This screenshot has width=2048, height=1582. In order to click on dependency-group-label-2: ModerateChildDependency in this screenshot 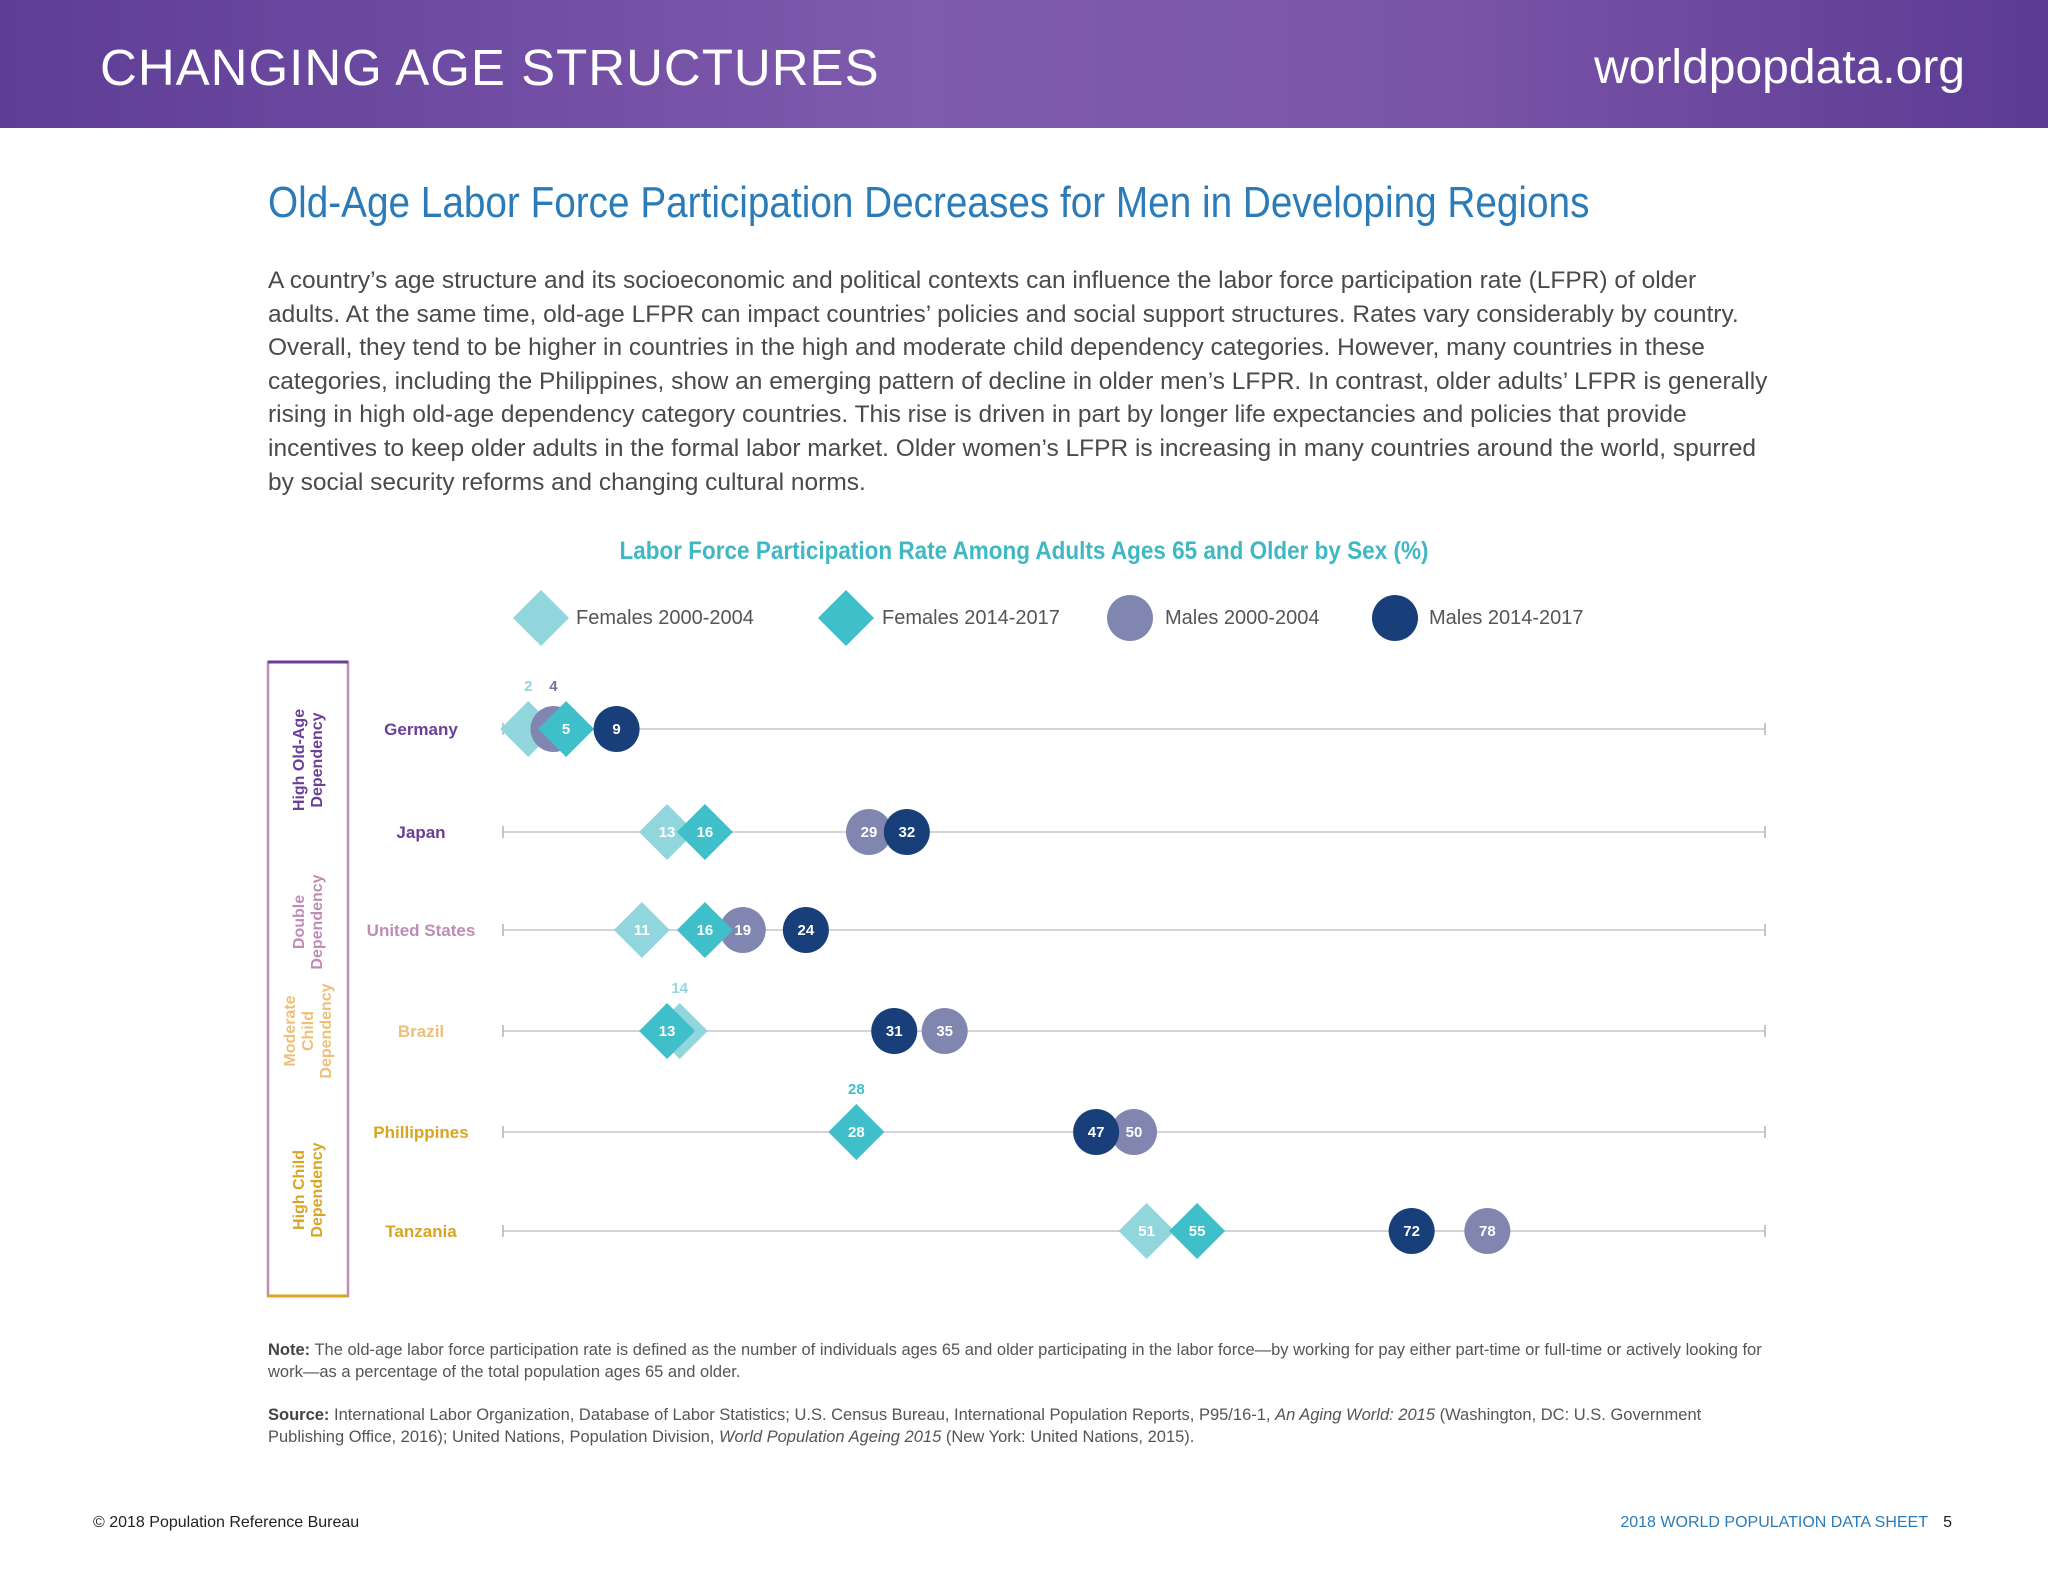, I will do `click(308, 1030)`.